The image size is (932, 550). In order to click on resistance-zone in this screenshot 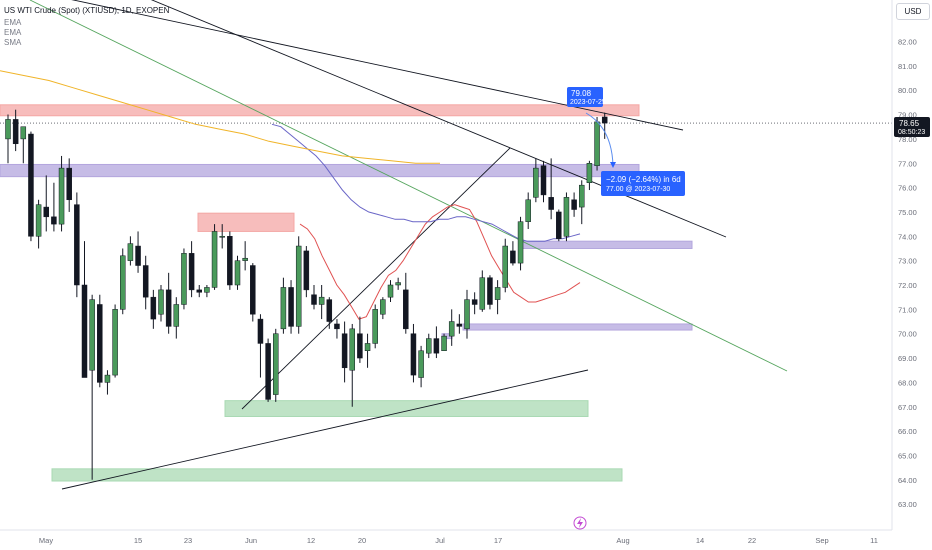, I will do `click(320, 110)`.